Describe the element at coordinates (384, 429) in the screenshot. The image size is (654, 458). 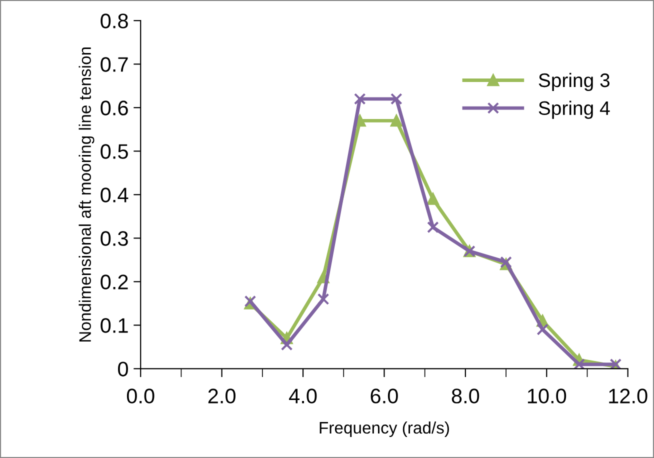
I see `x-axis-title: Frequency (rad/s)` at that location.